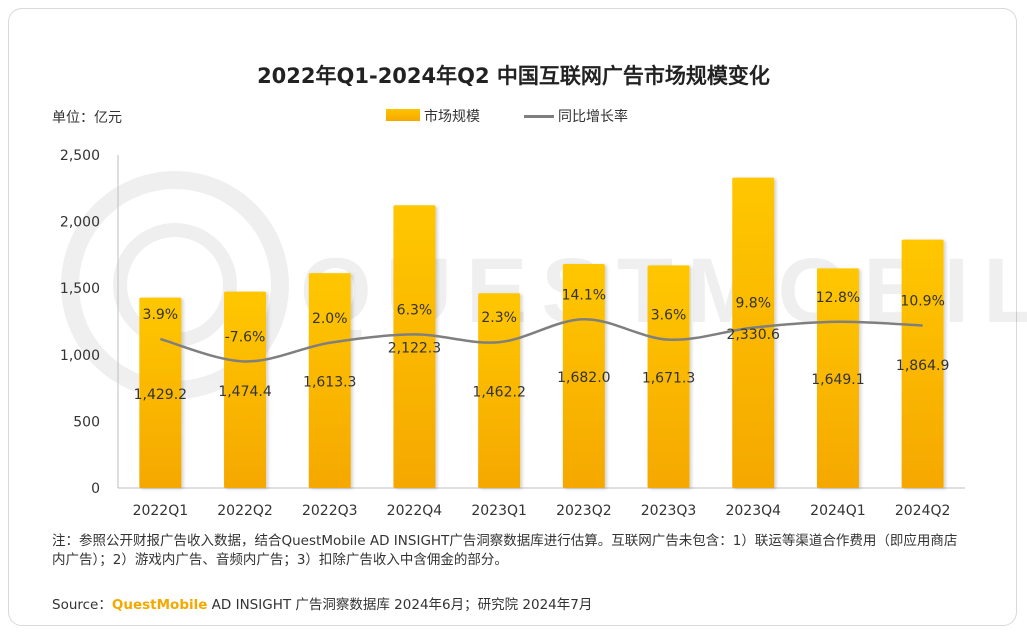 The height and width of the screenshot is (636, 1027). I want to click on bar-value-label: 1,474.4, so click(245, 392).